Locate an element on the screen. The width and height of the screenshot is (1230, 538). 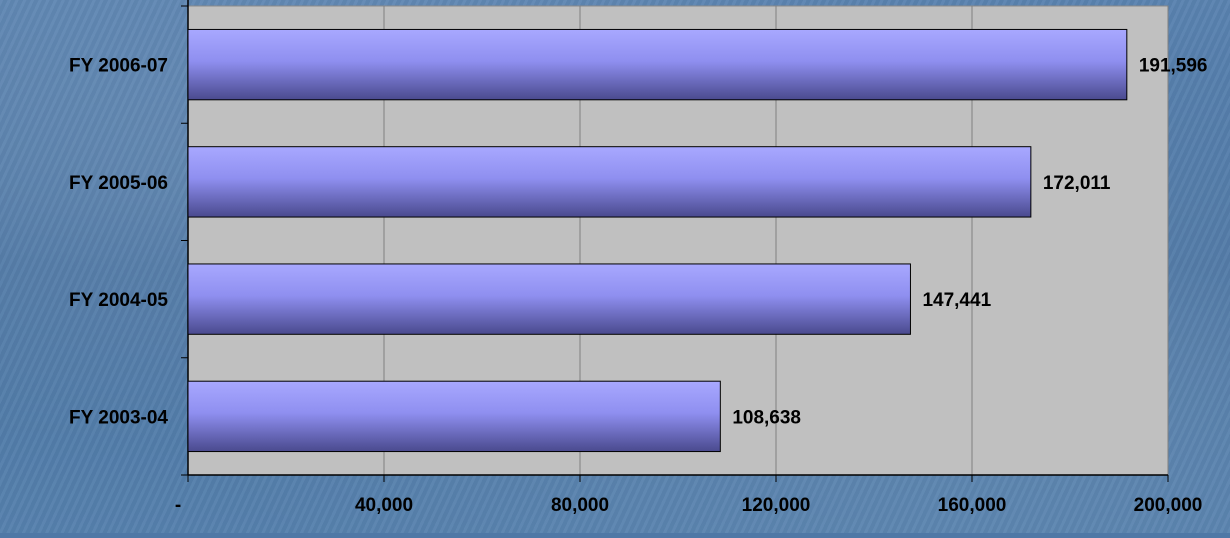
x-tick-label: 120,000 is located at coordinates (776, 505).